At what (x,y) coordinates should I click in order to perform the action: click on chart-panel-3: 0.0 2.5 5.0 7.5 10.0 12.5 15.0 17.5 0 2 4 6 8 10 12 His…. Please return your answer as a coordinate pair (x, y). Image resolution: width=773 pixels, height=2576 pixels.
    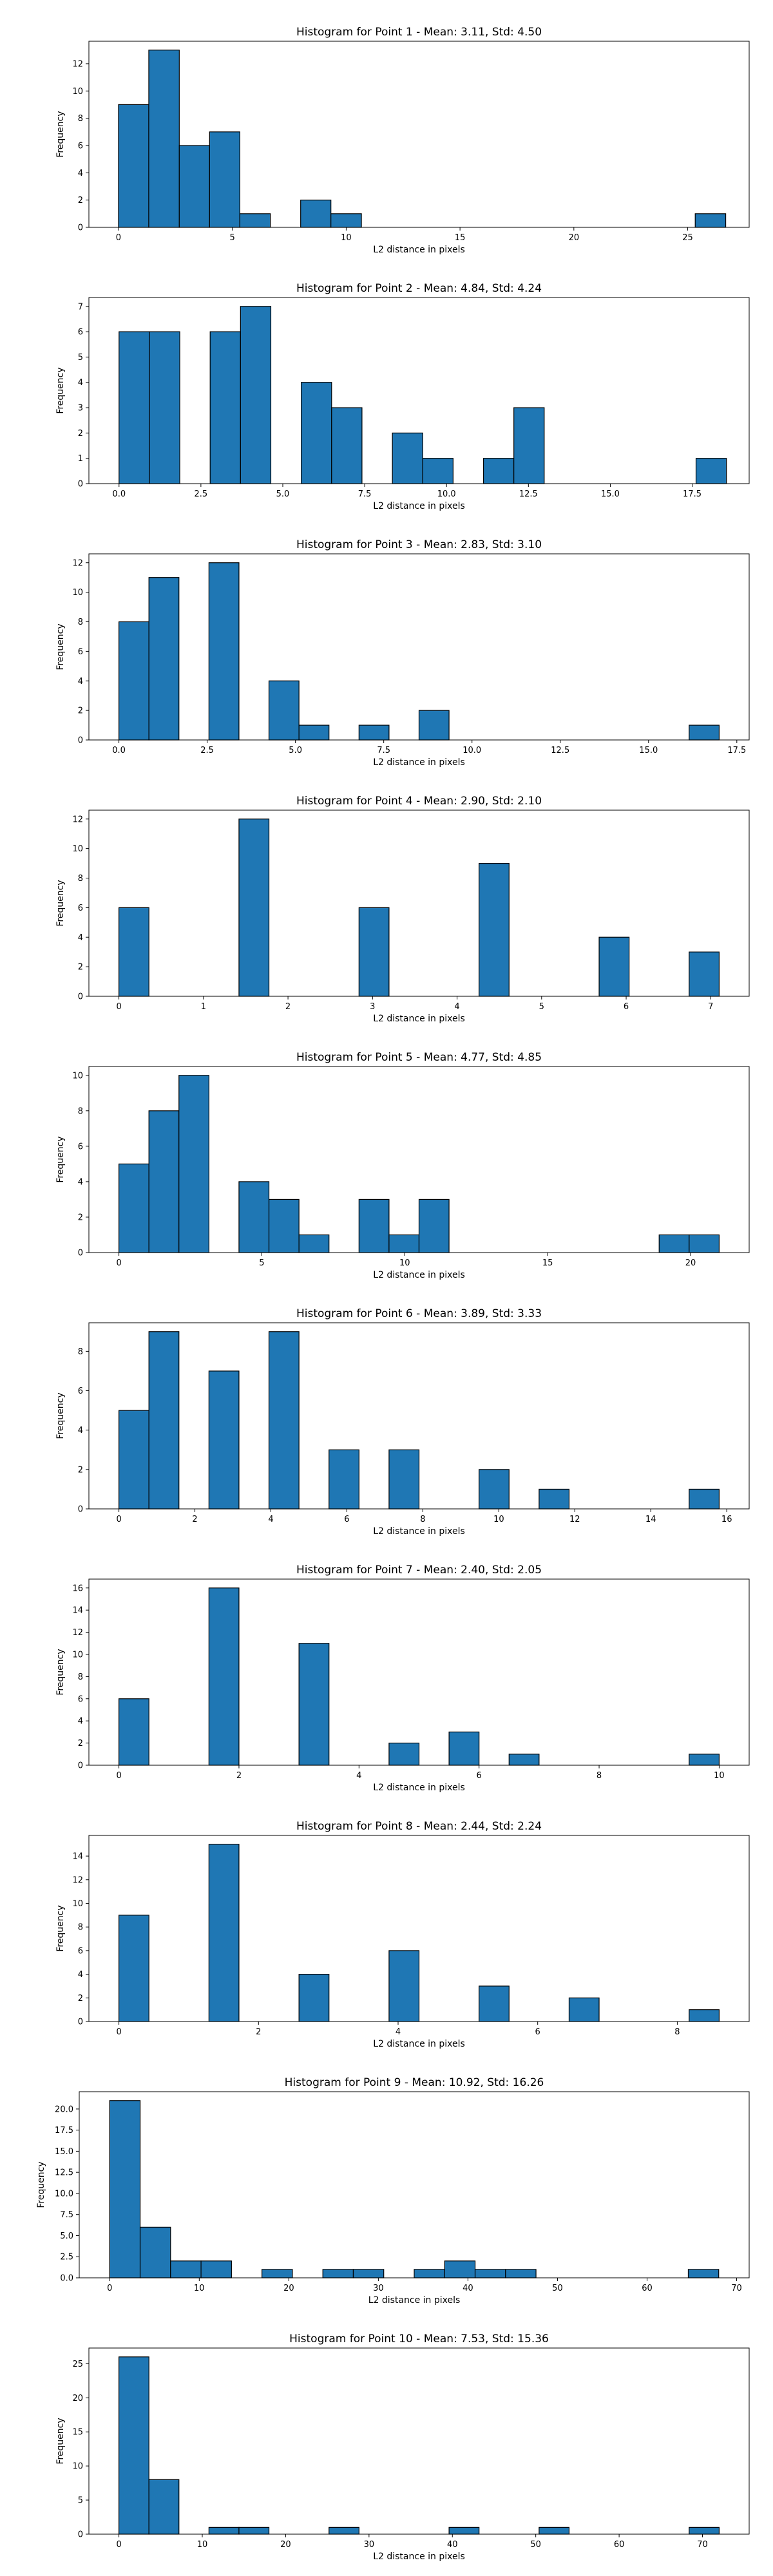
    Looking at the image, I should click on (402, 653).